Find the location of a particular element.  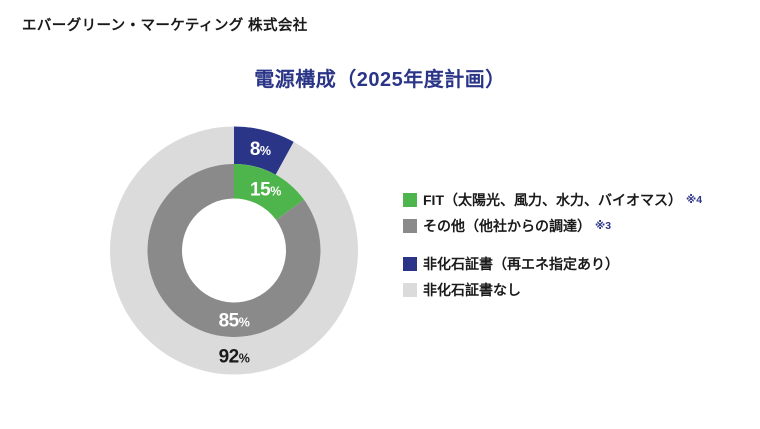

legend-item-fit: FIT（太陽光、風力、水力、バイオマス） ※4 is located at coordinates (552, 200).